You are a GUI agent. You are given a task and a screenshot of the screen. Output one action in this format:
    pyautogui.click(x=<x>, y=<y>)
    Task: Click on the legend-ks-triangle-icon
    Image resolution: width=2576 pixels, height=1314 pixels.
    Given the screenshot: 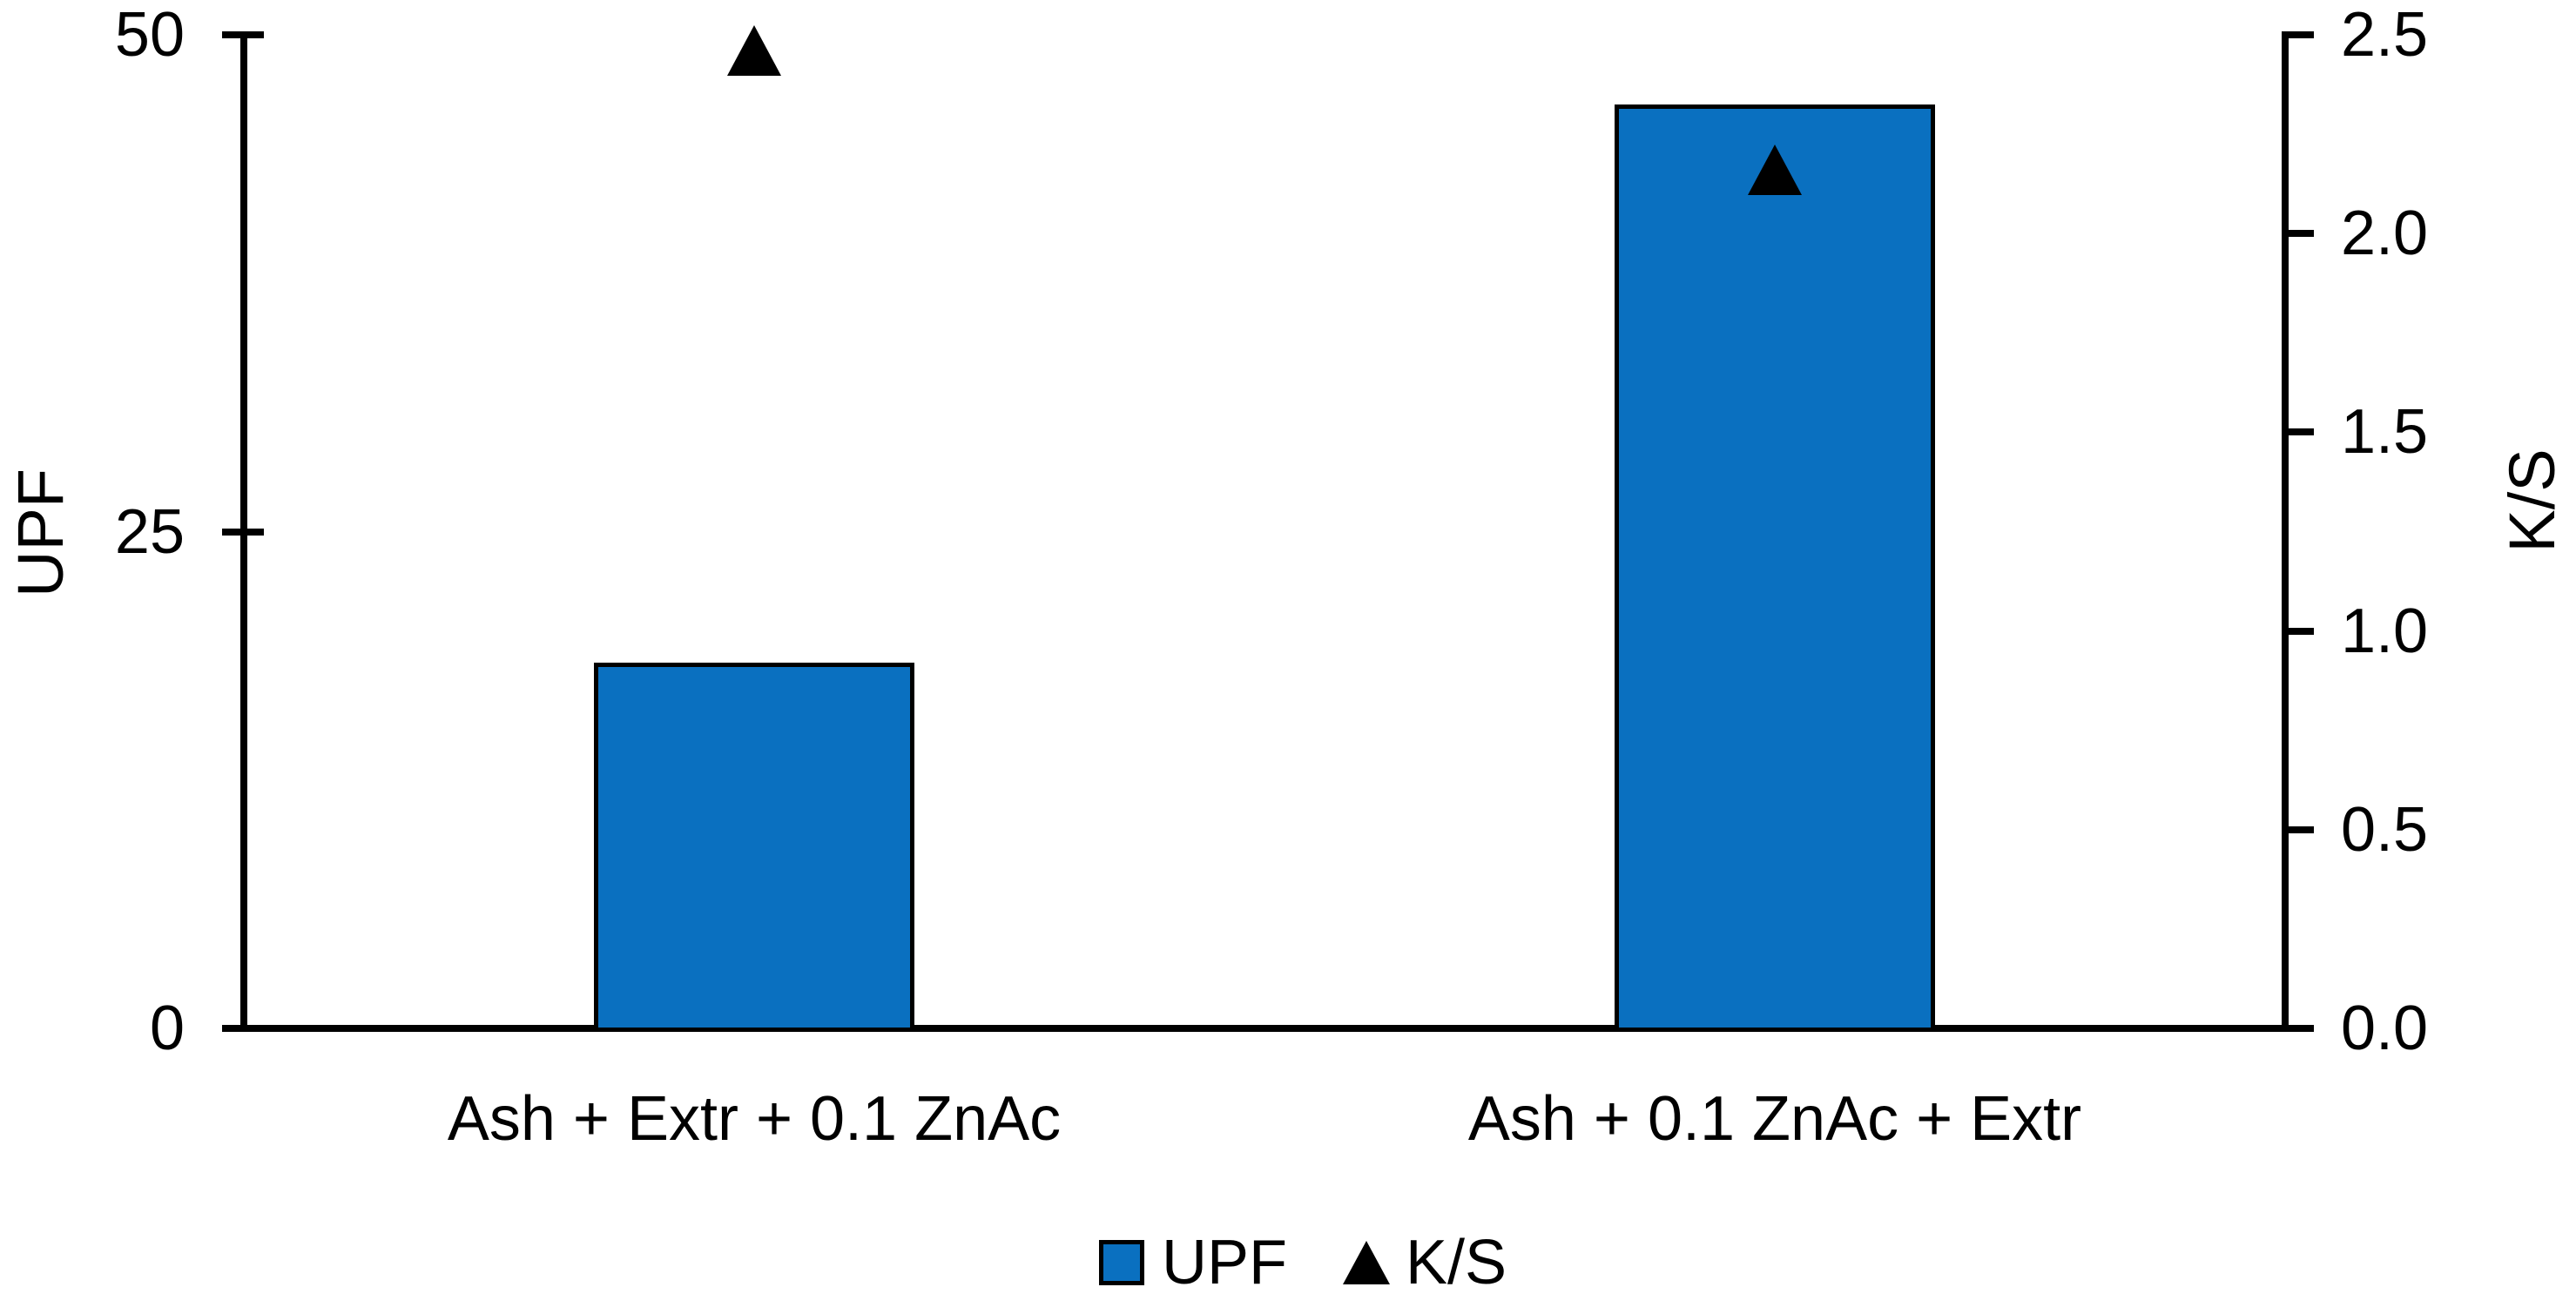 What is the action you would take?
    pyautogui.click(x=1367, y=1262)
    